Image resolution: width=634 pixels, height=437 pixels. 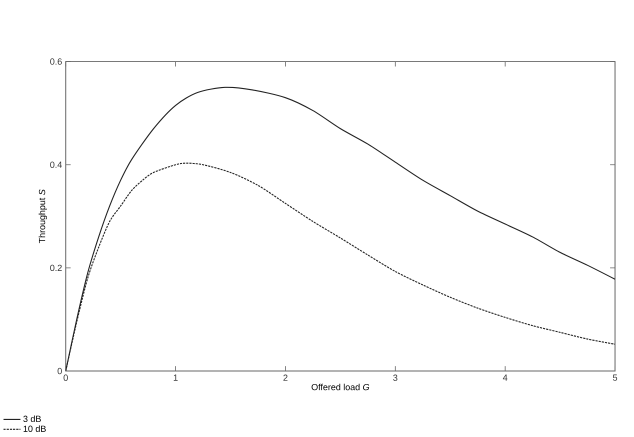 I want to click on y-tick-label: 0.4, so click(x=56, y=164).